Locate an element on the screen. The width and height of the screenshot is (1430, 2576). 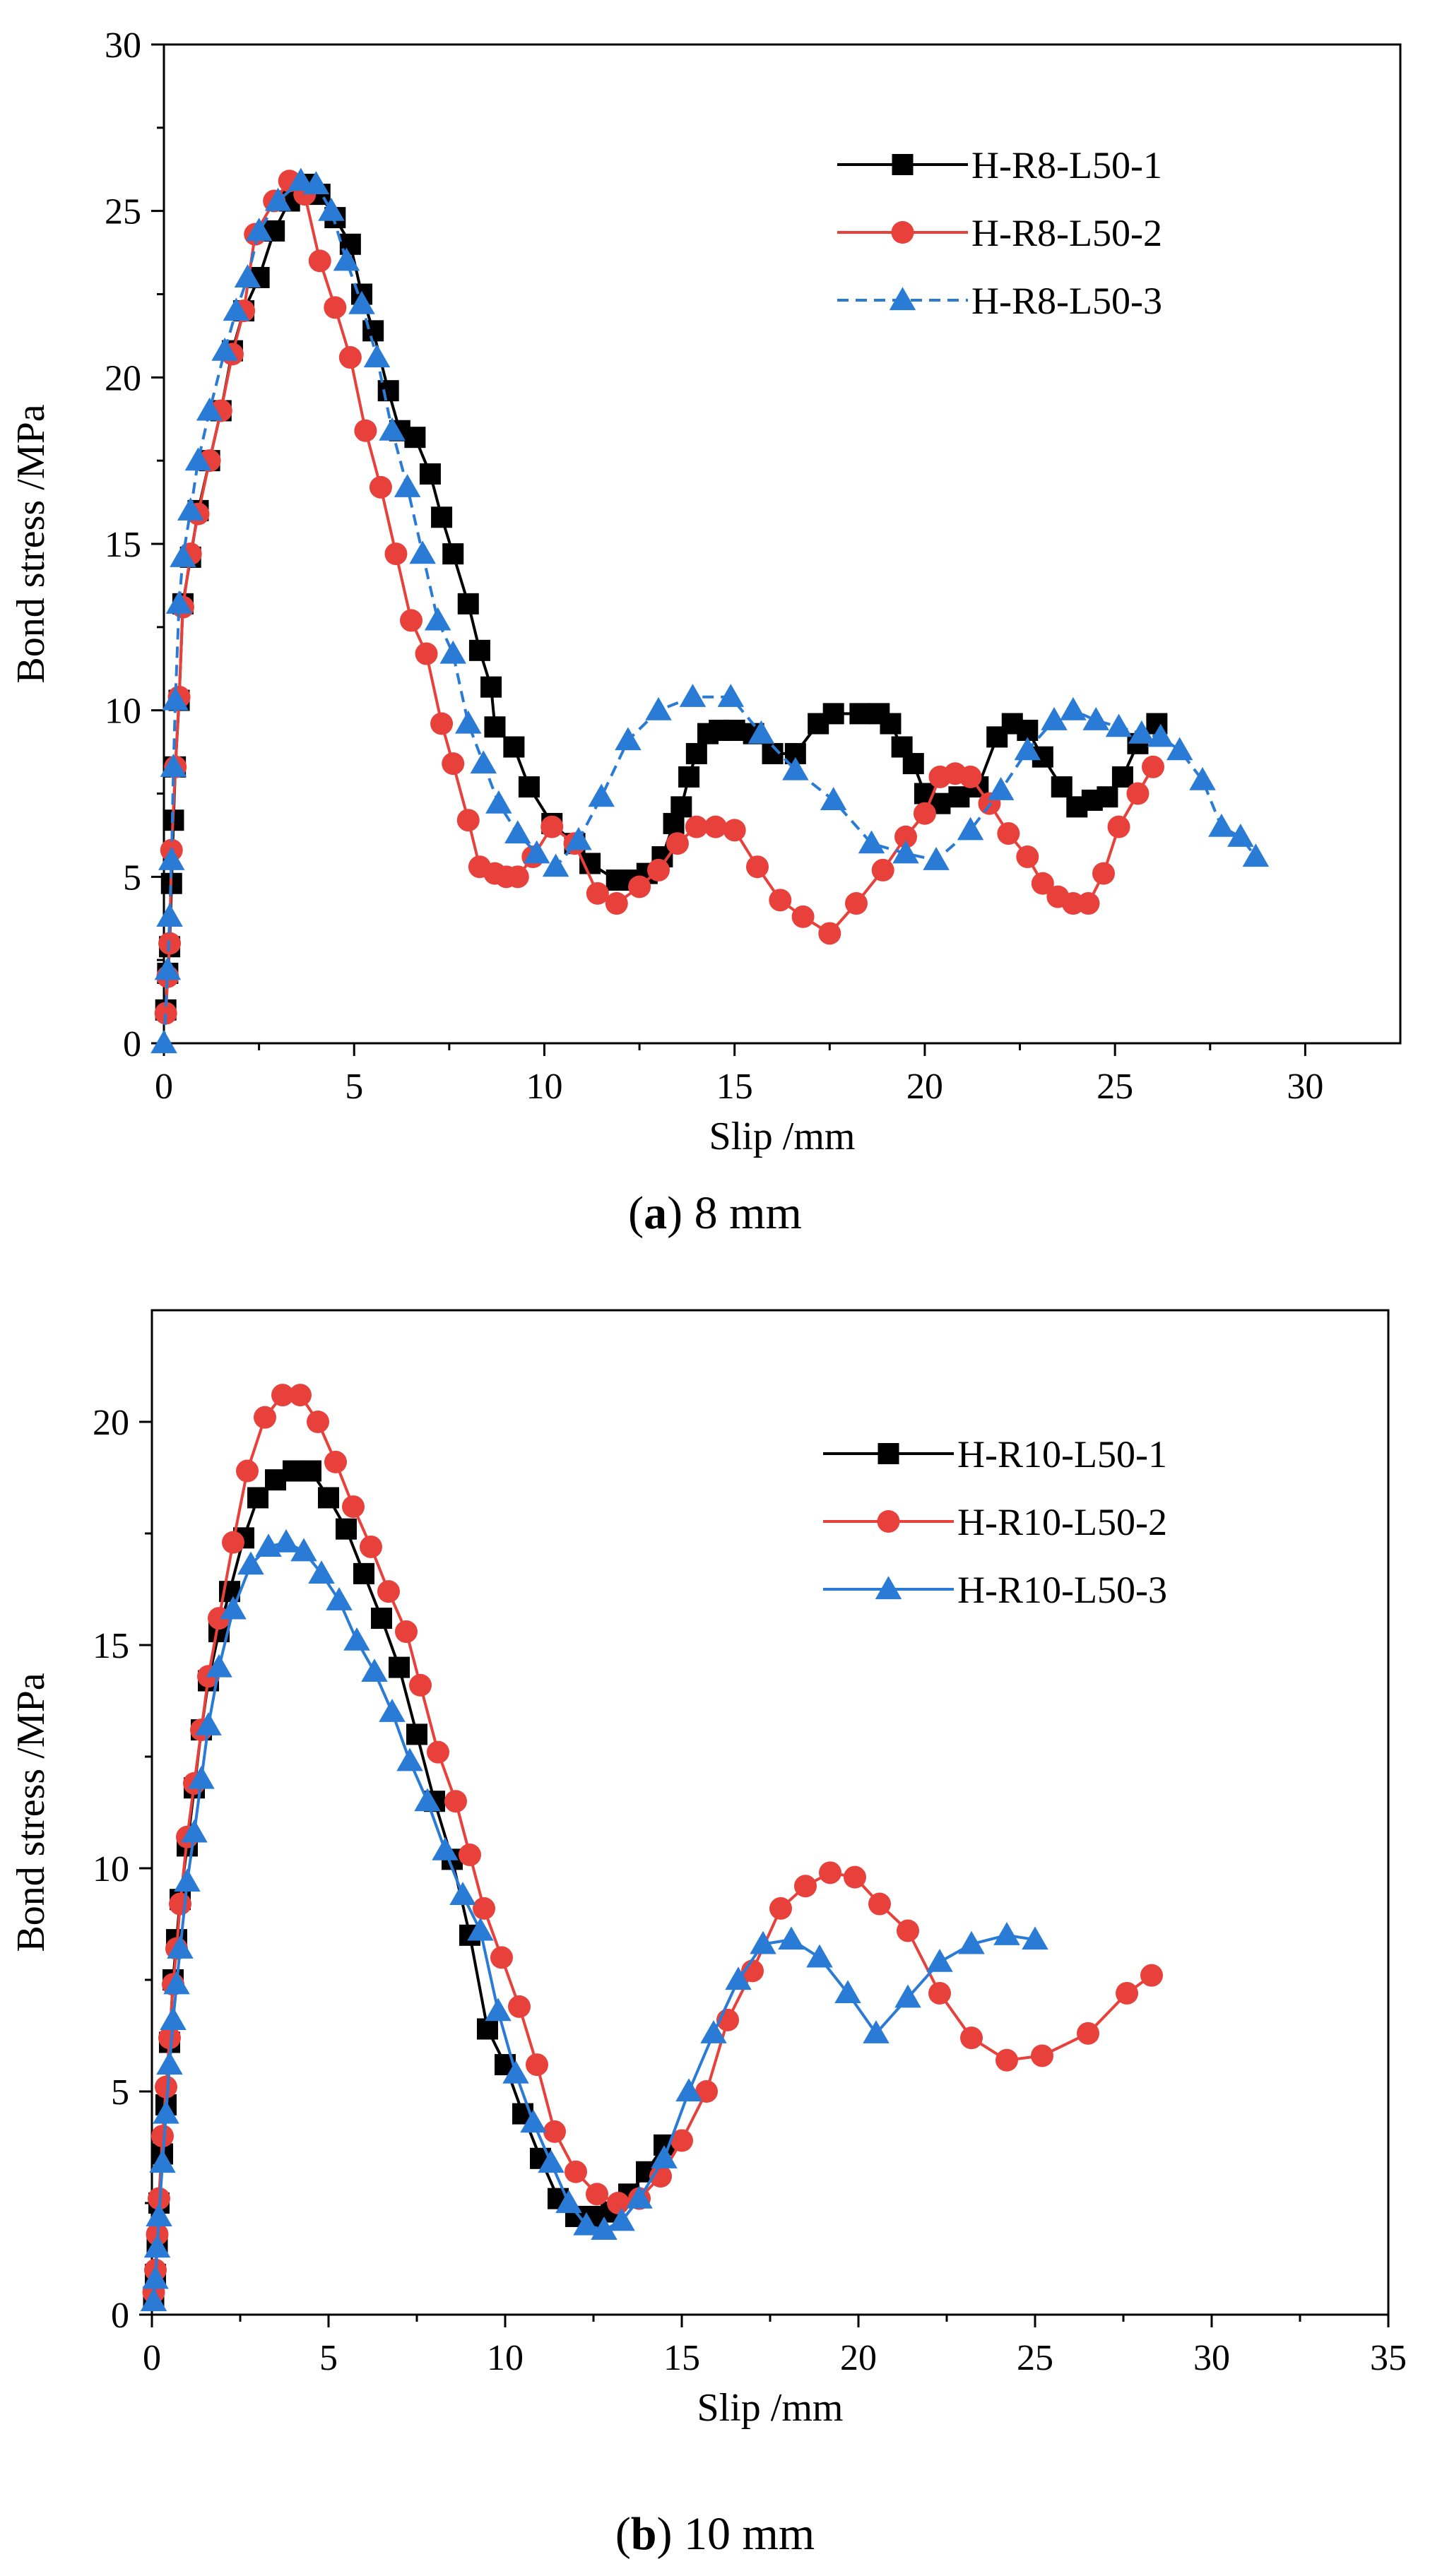
caption-b: (b) 10 mm is located at coordinates (715, 2534).